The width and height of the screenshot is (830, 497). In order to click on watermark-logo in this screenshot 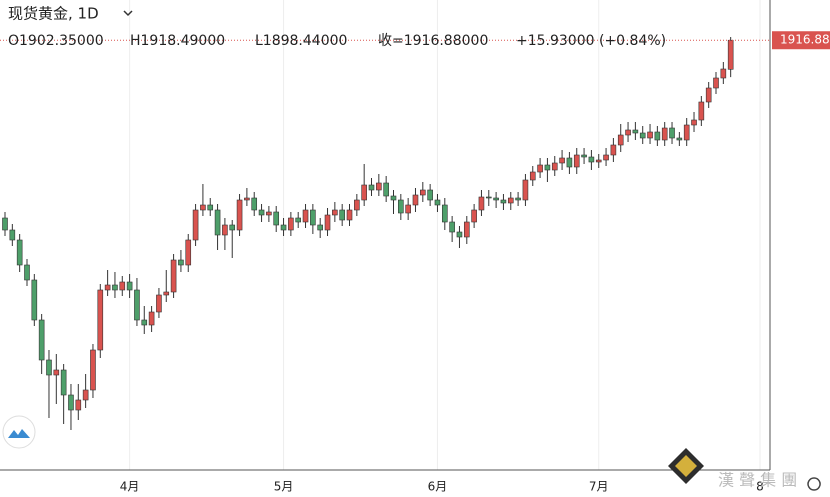, I will do `click(686, 466)`.